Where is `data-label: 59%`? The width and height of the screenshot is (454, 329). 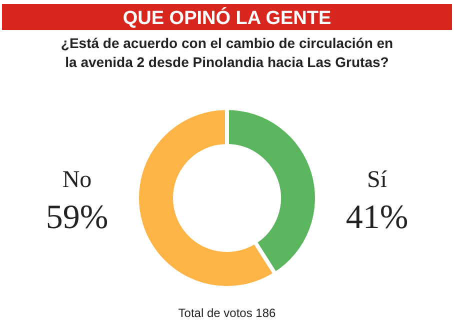 data-label: 59% is located at coordinates (77, 217).